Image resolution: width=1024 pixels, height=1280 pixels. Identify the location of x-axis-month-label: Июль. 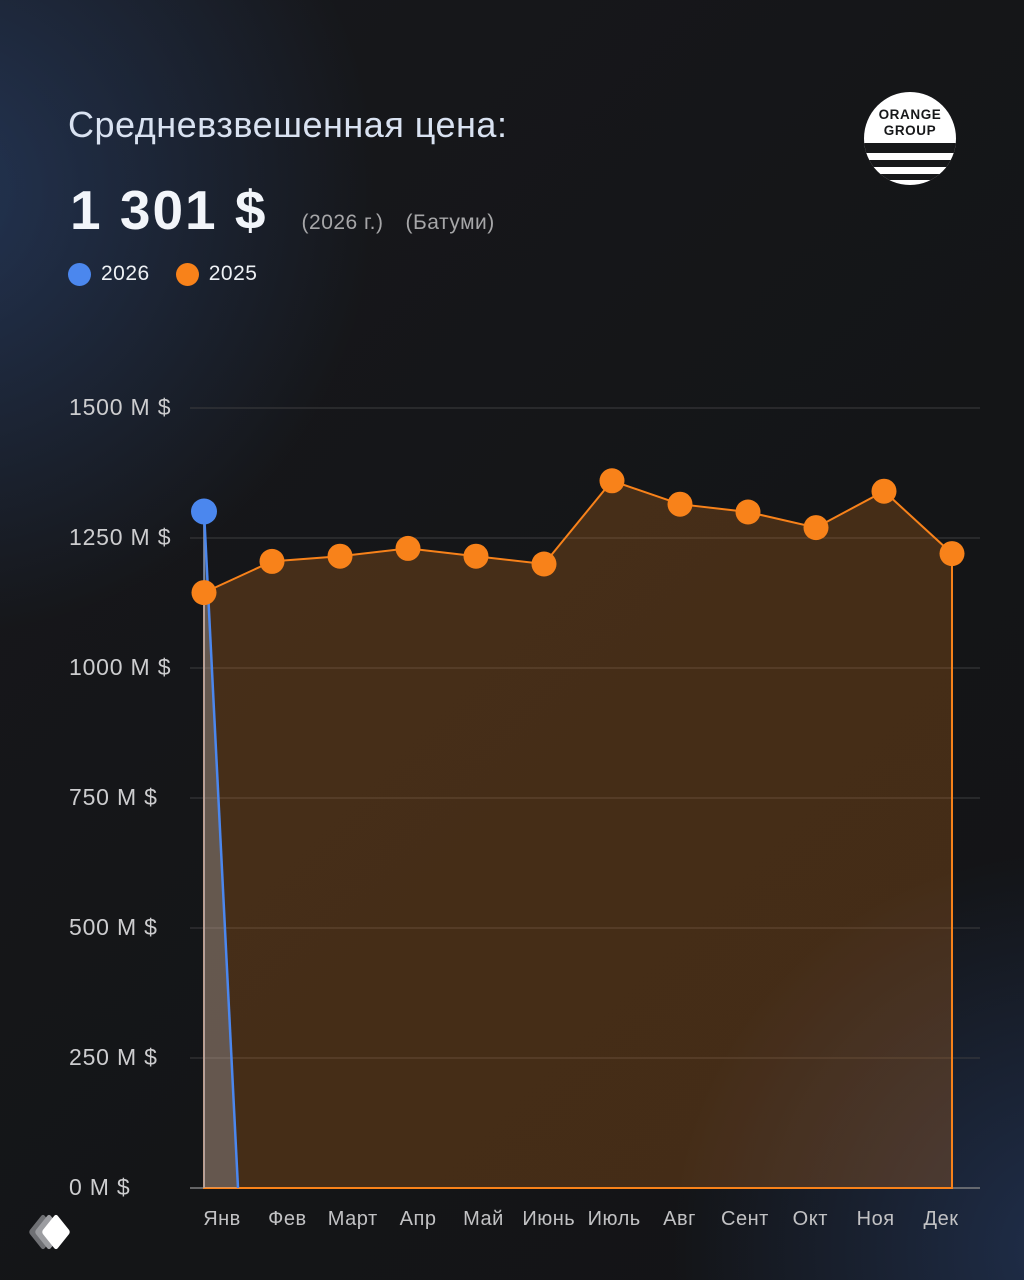
(614, 1219).